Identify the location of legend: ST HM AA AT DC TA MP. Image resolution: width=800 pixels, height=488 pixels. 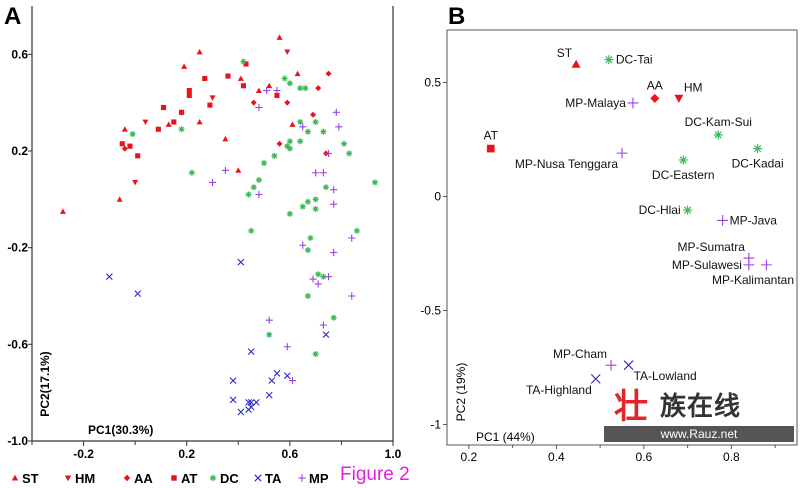
(170, 478).